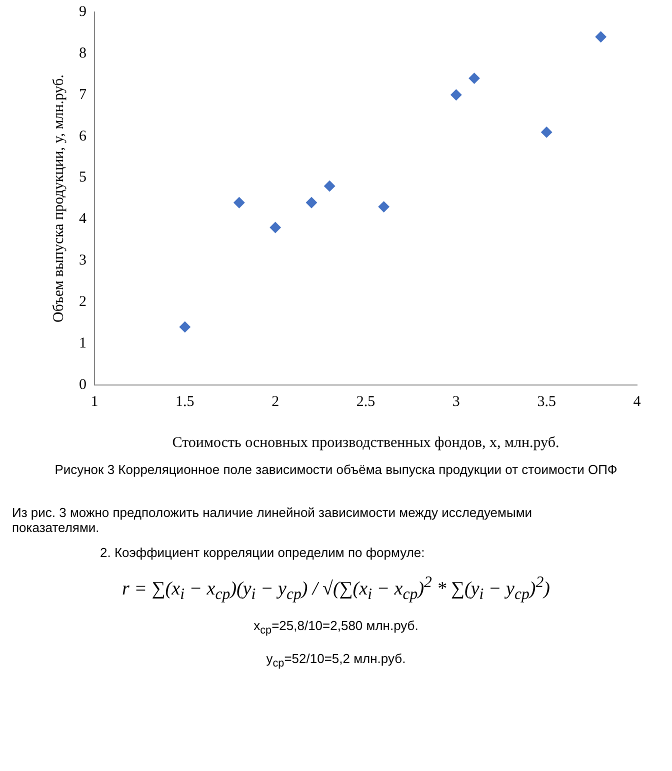 This screenshot has height=771, width=672. I want to click on y-tick-label: 0, so click(82, 384).